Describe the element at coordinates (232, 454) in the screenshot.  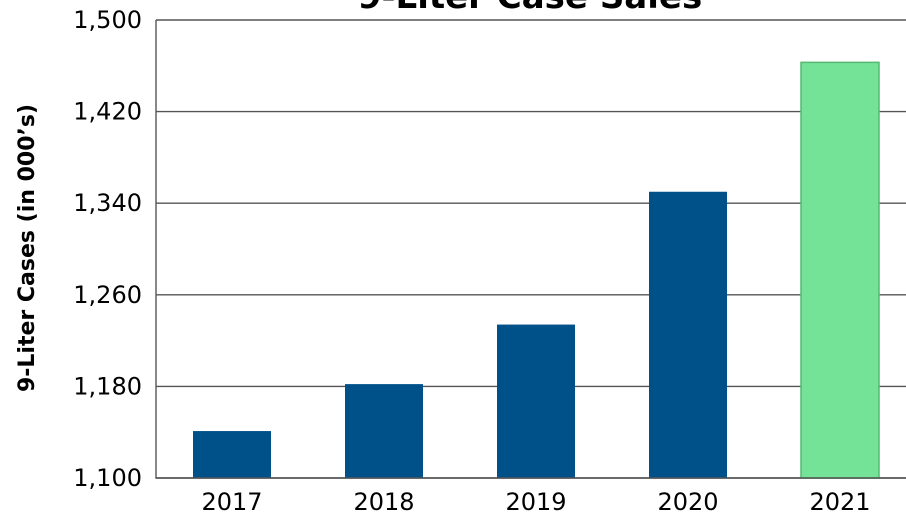
I see `bar-2017` at that location.